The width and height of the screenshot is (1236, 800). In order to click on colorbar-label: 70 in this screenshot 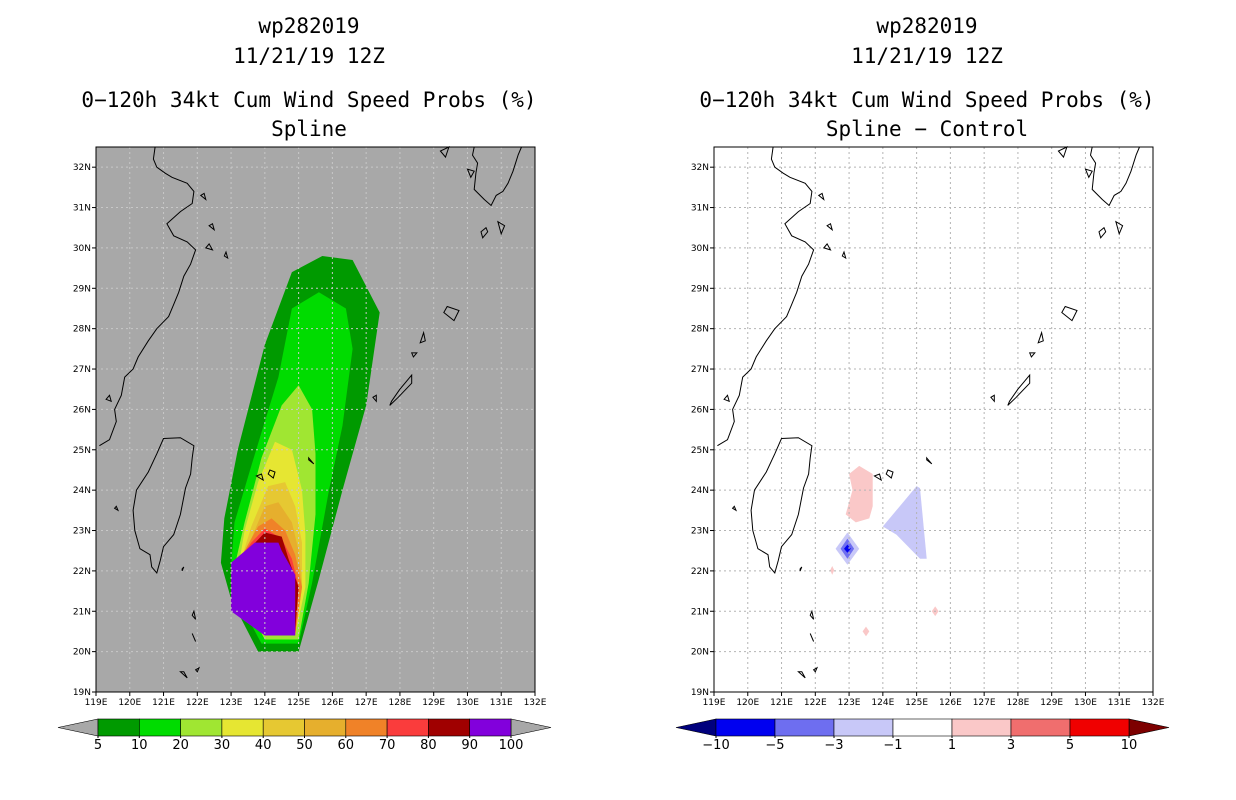, I will do `click(387, 745)`.